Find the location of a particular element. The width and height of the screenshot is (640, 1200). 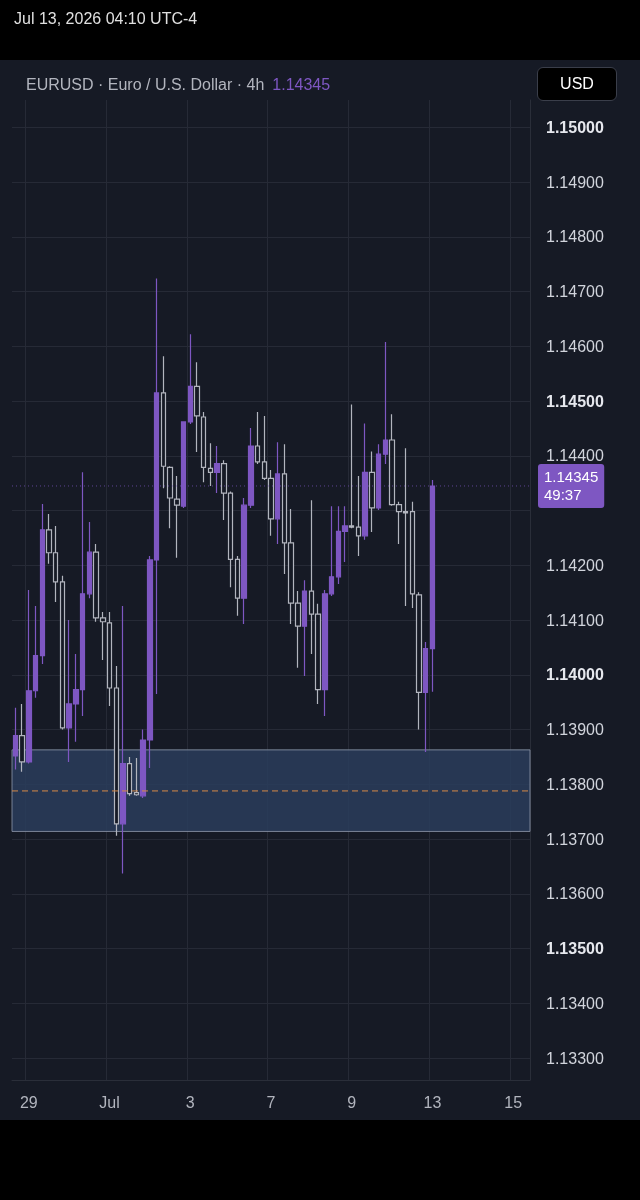

y-tick-label: 1.14900 is located at coordinates (575, 182).